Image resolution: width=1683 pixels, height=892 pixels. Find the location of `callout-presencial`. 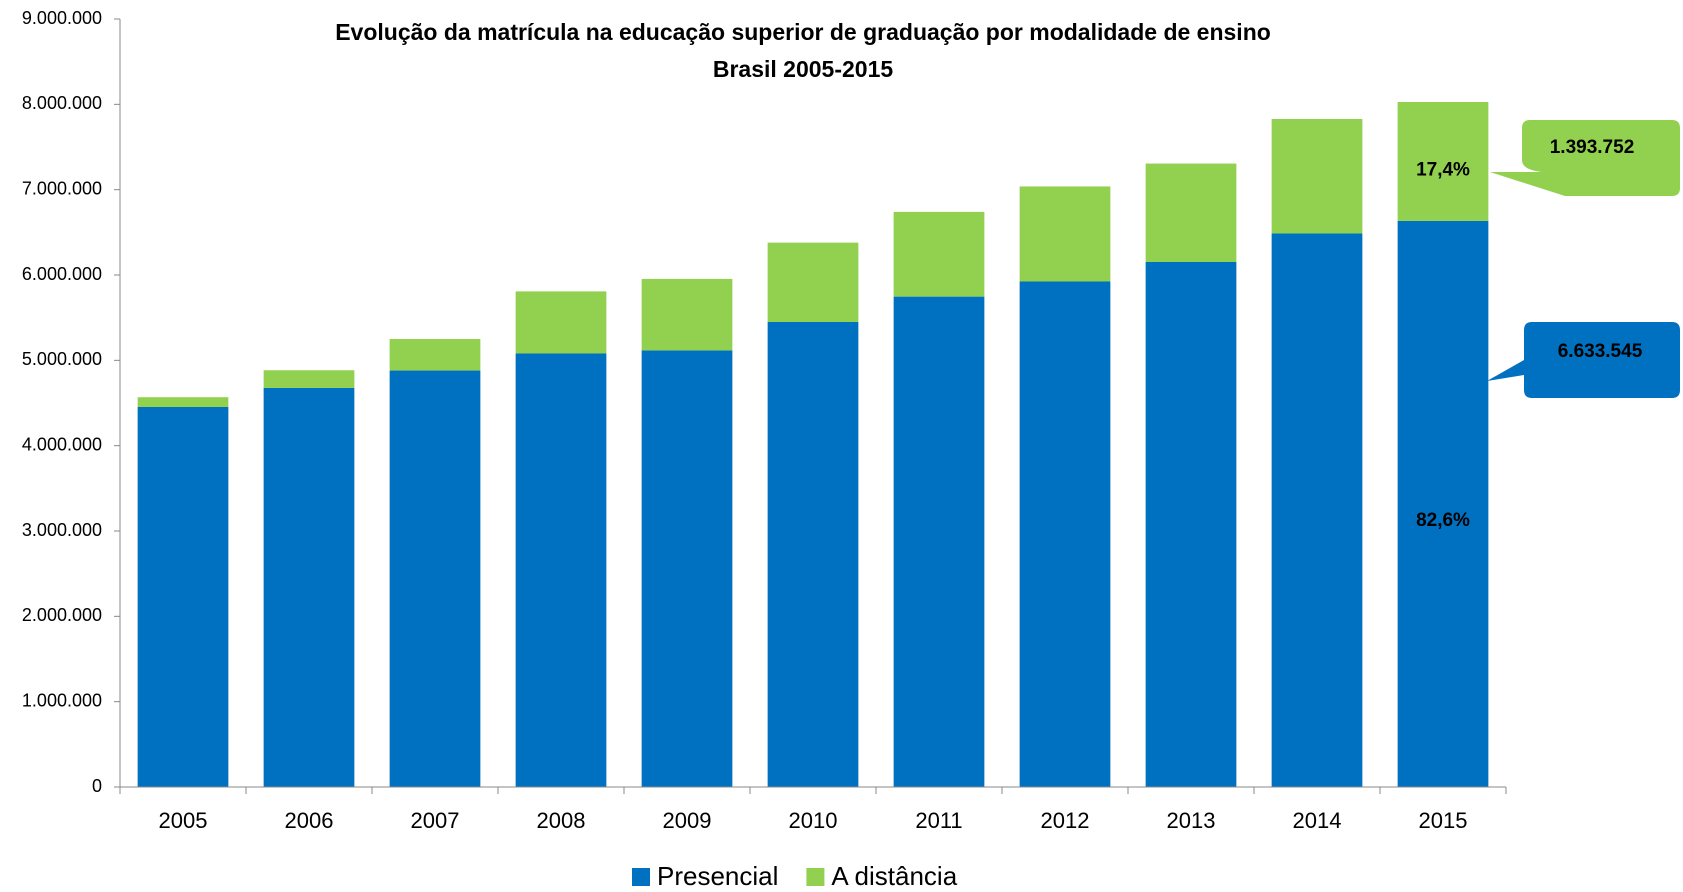

callout-presencial is located at coordinates (1583, 360).